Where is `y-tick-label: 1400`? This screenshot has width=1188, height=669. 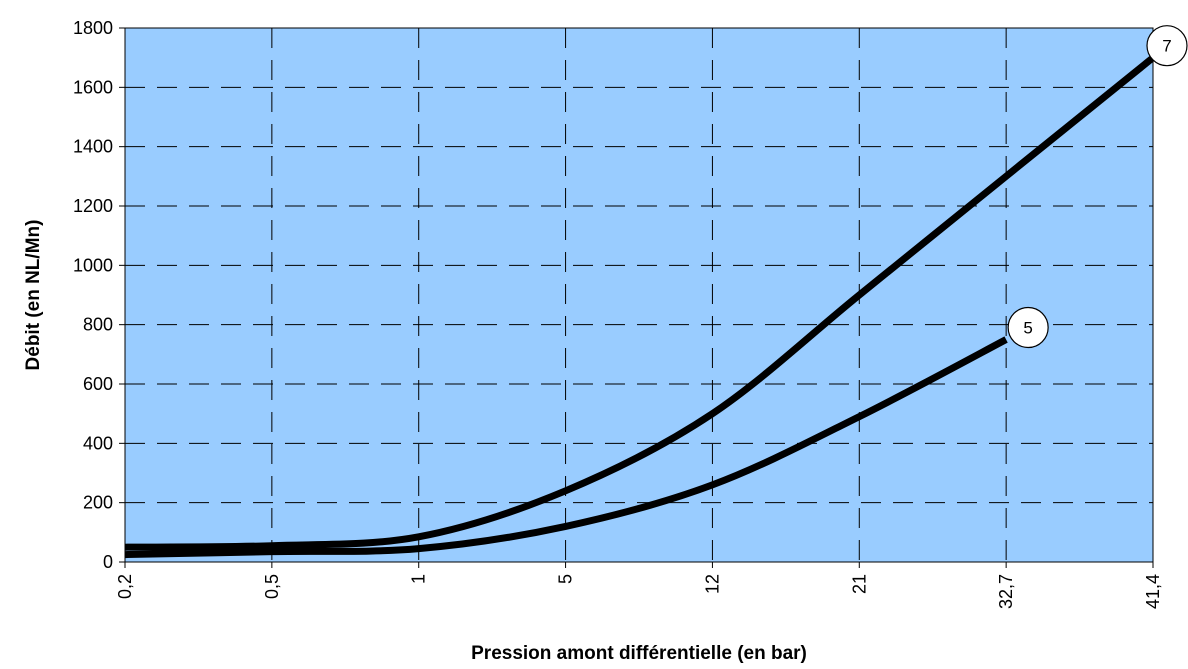
y-tick-label: 1400 is located at coordinates (93, 147).